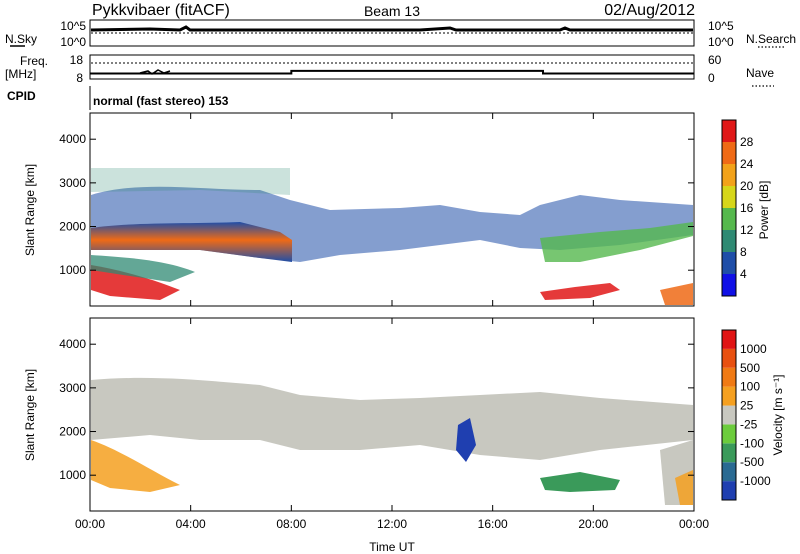 This screenshot has width=800, height=554. I want to click on velocity-echo-blue, so click(466, 440).